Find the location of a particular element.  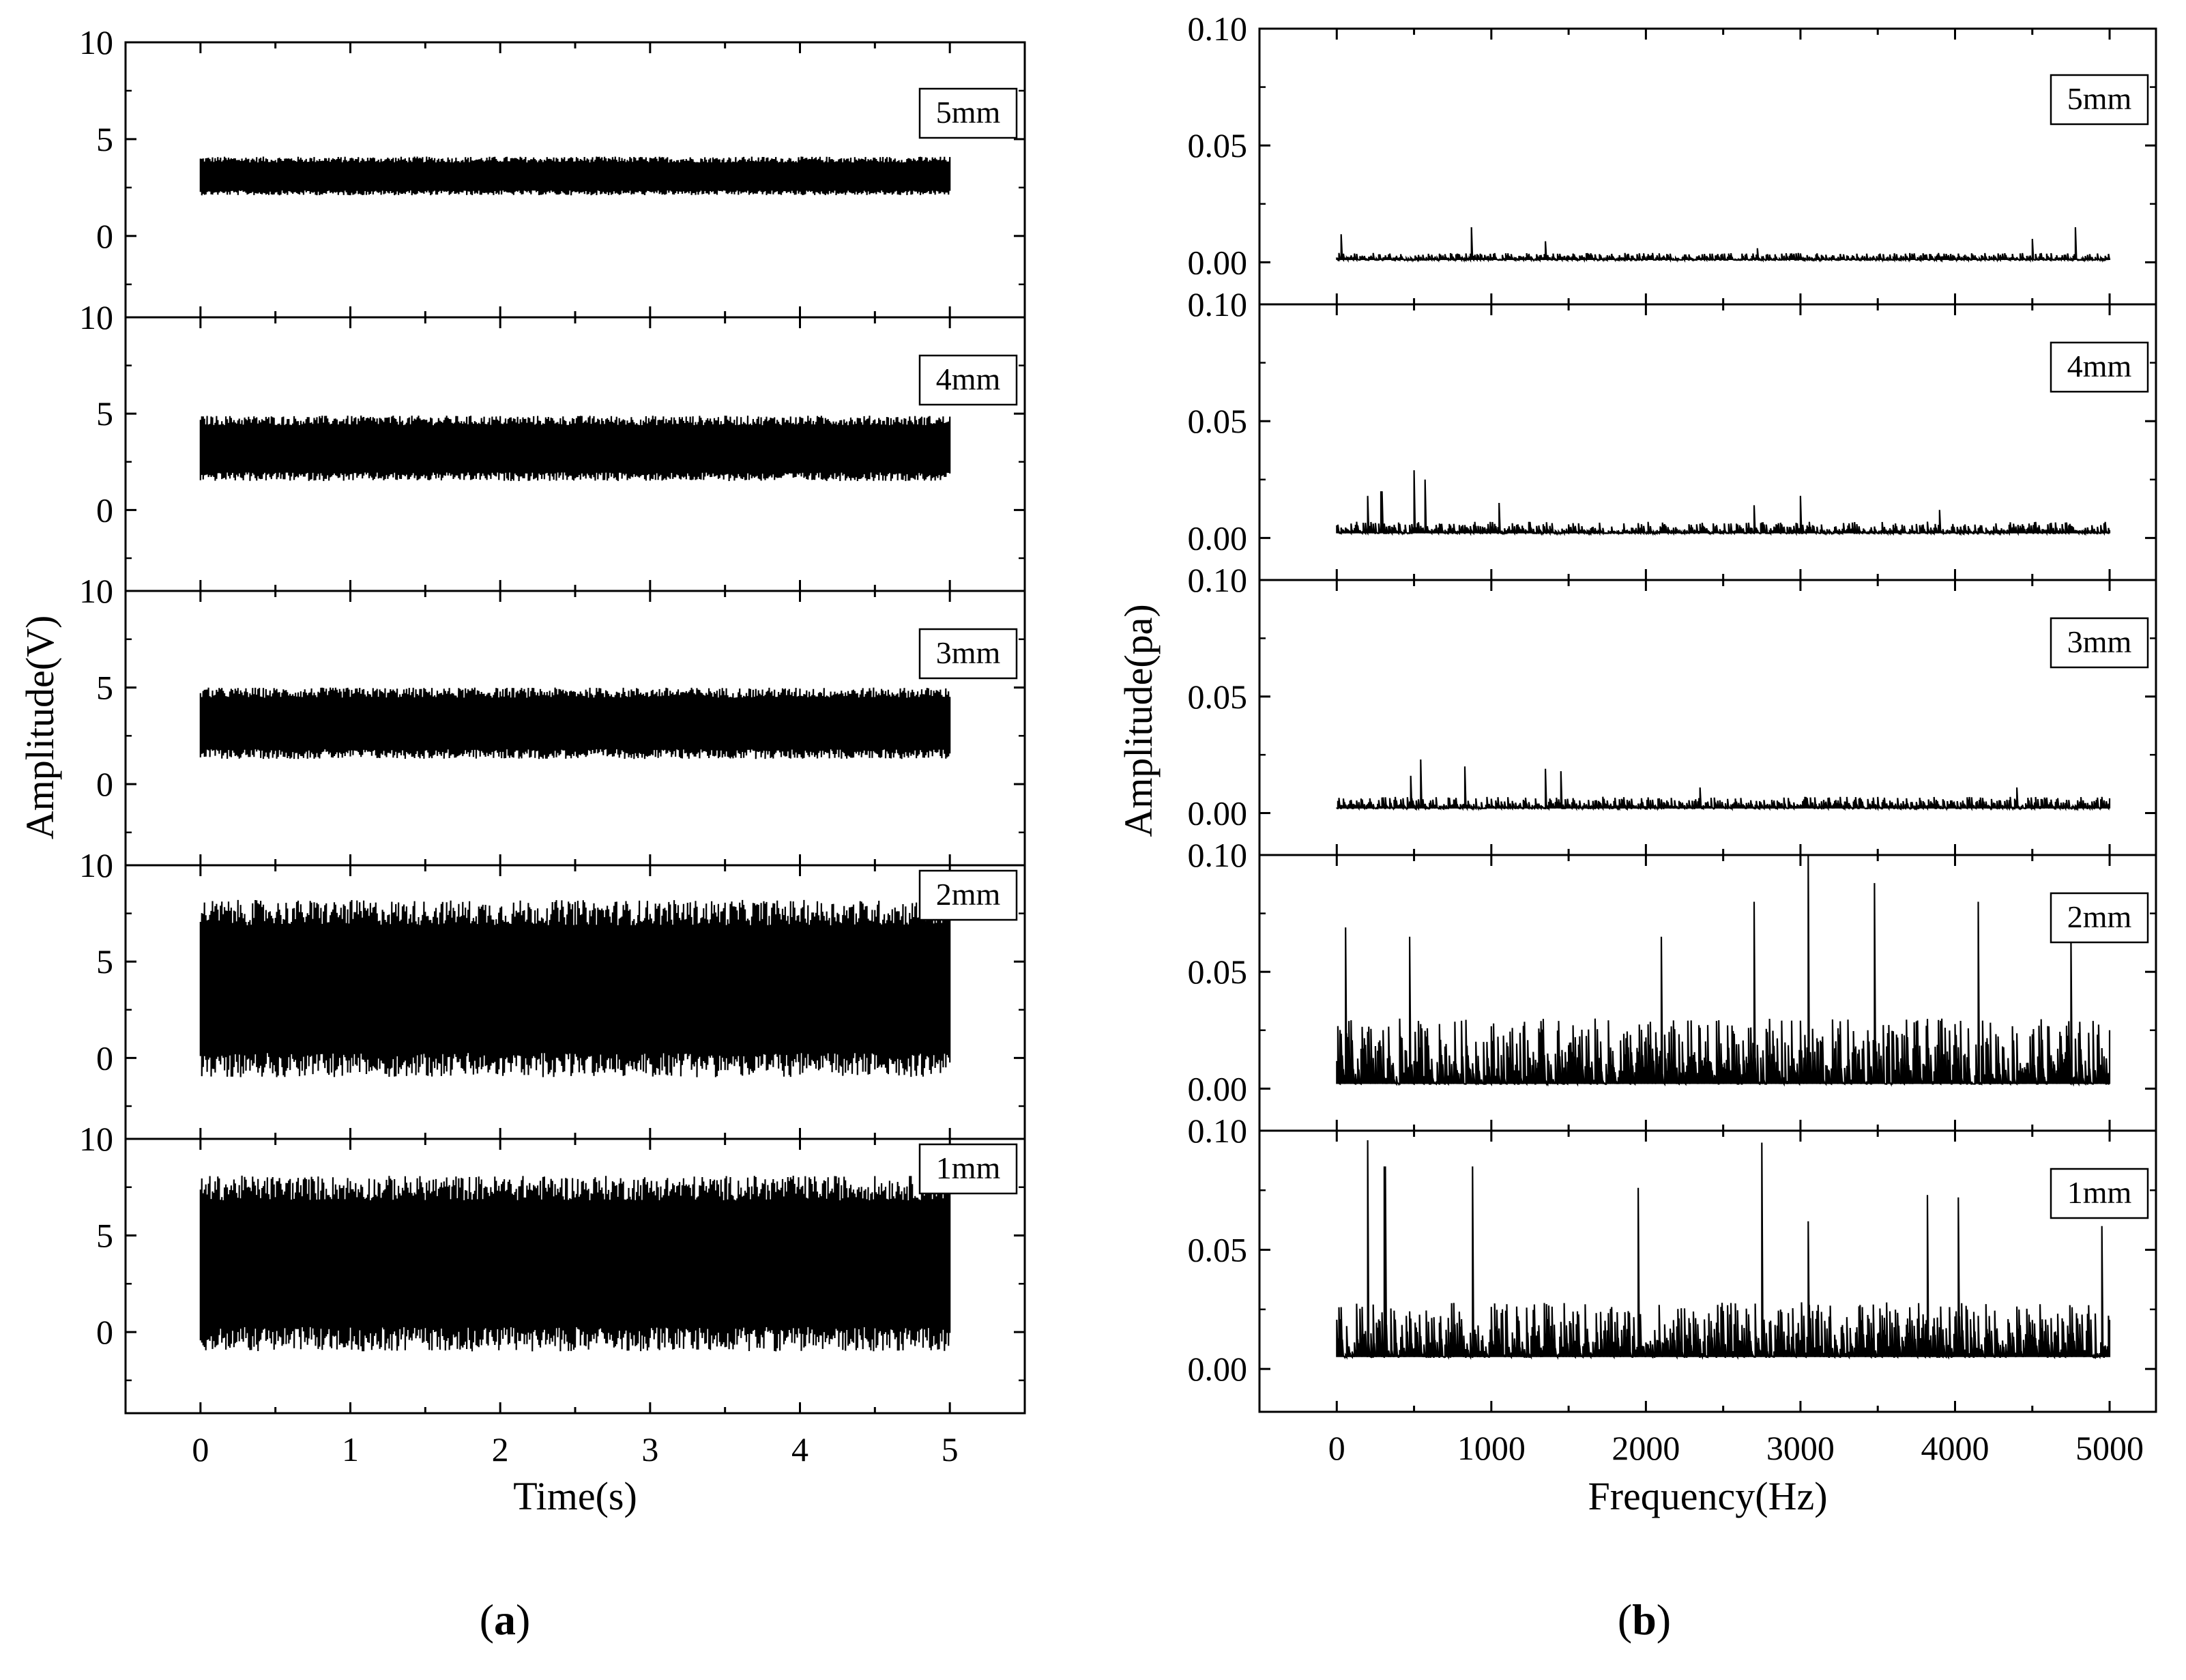

spectrum-3mm is located at coordinates (1723, 785).